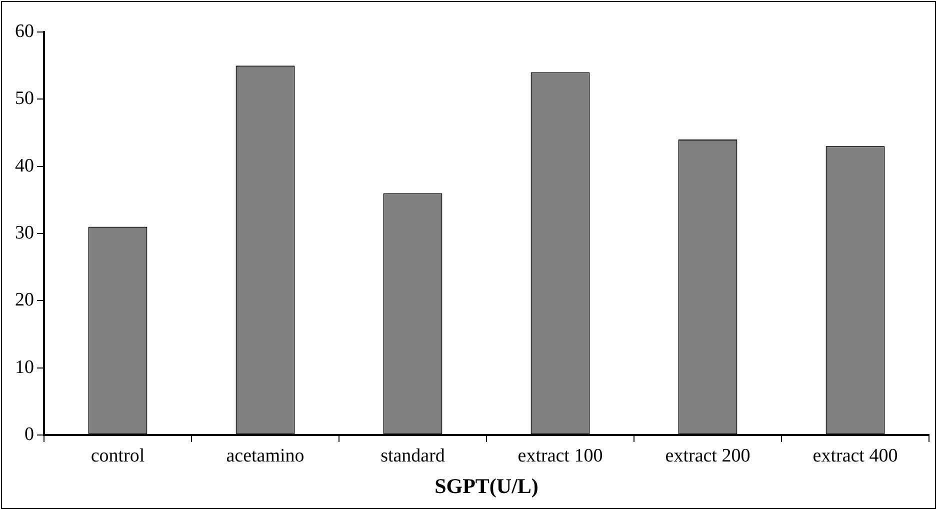 This screenshot has width=937, height=510. I want to click on x-tick-label: standard, so click(413, 455).